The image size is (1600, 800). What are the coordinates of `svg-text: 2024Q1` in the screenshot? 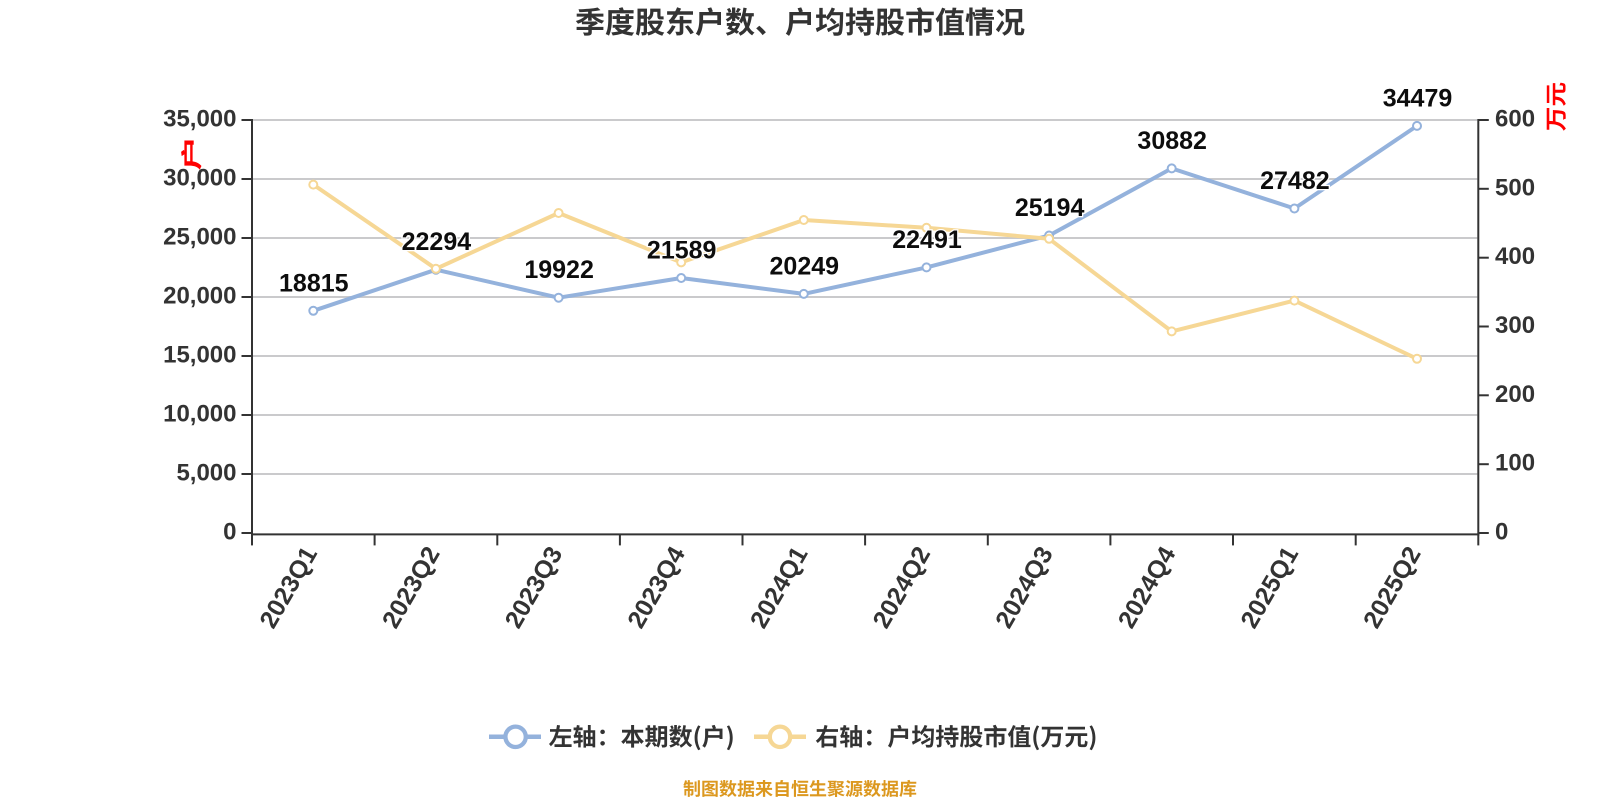 It's located at (779, 587).